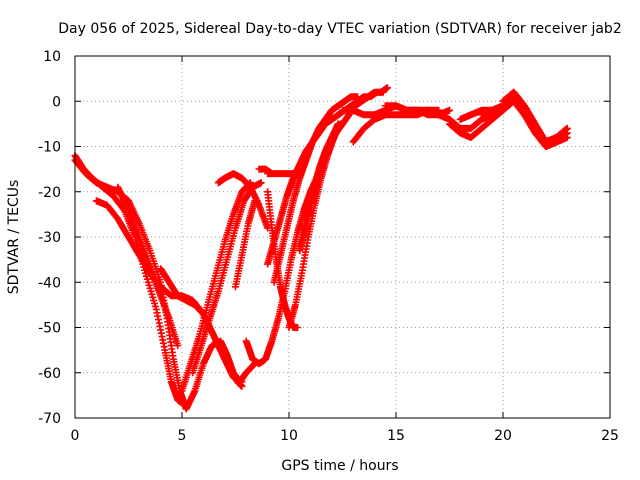 The width and height of the screenshot is (640, 480). I want to click on y-tick-label: -10, so click(49, 148).